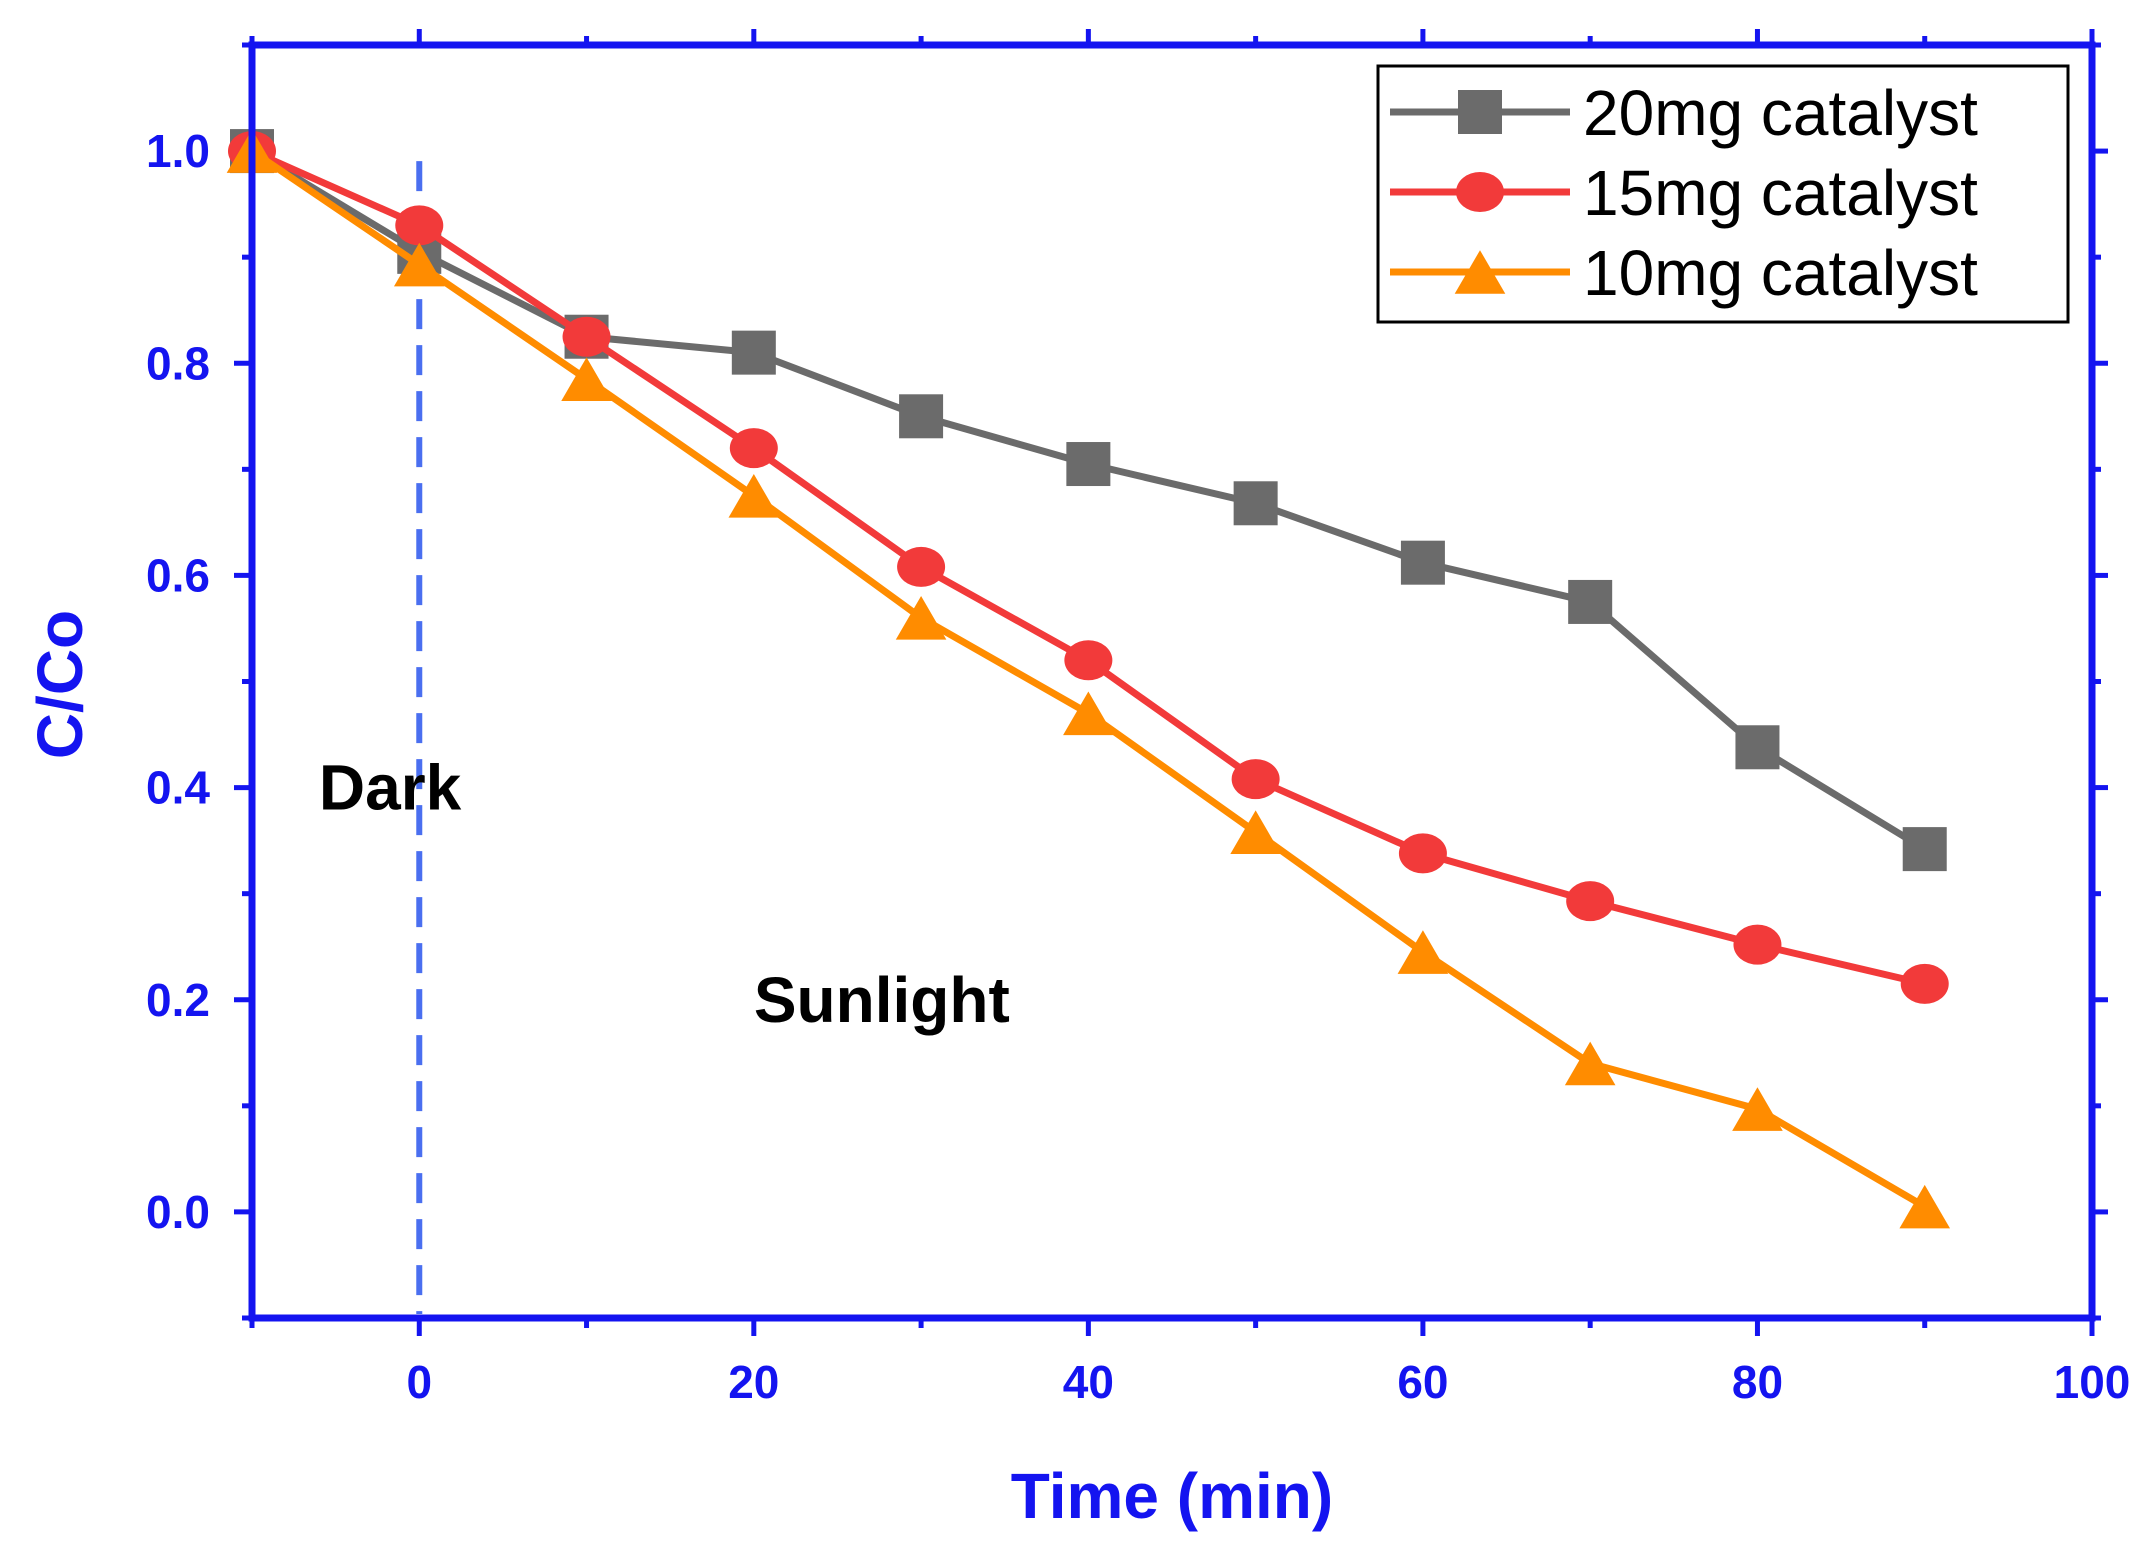 The image size is (2155, 1546). What do you see at coordinates (2092, 1382) in the screenshot?
I see `x-tick-label: 100` at bounding box center [2092, 1382].